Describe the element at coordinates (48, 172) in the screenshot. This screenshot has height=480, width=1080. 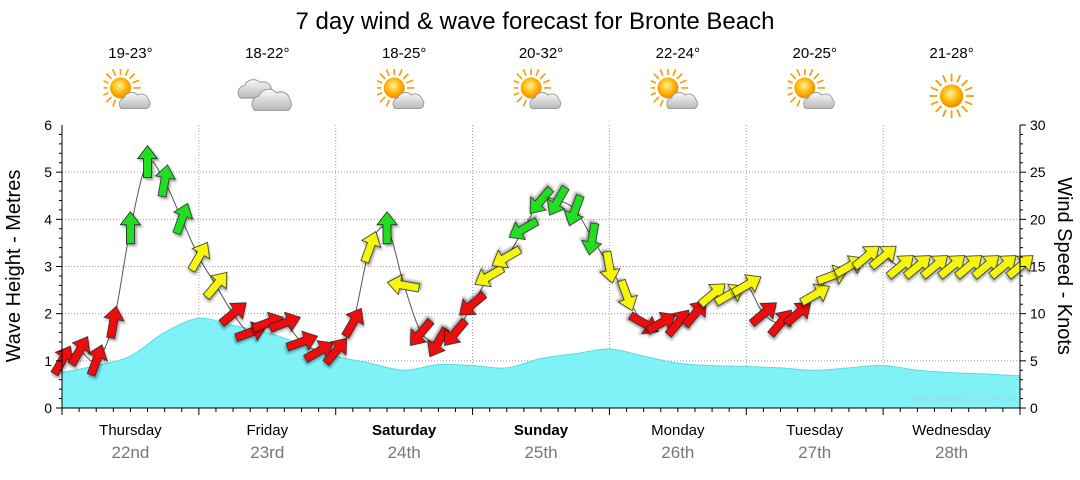
I see `left-tick-label: 5` at that location.